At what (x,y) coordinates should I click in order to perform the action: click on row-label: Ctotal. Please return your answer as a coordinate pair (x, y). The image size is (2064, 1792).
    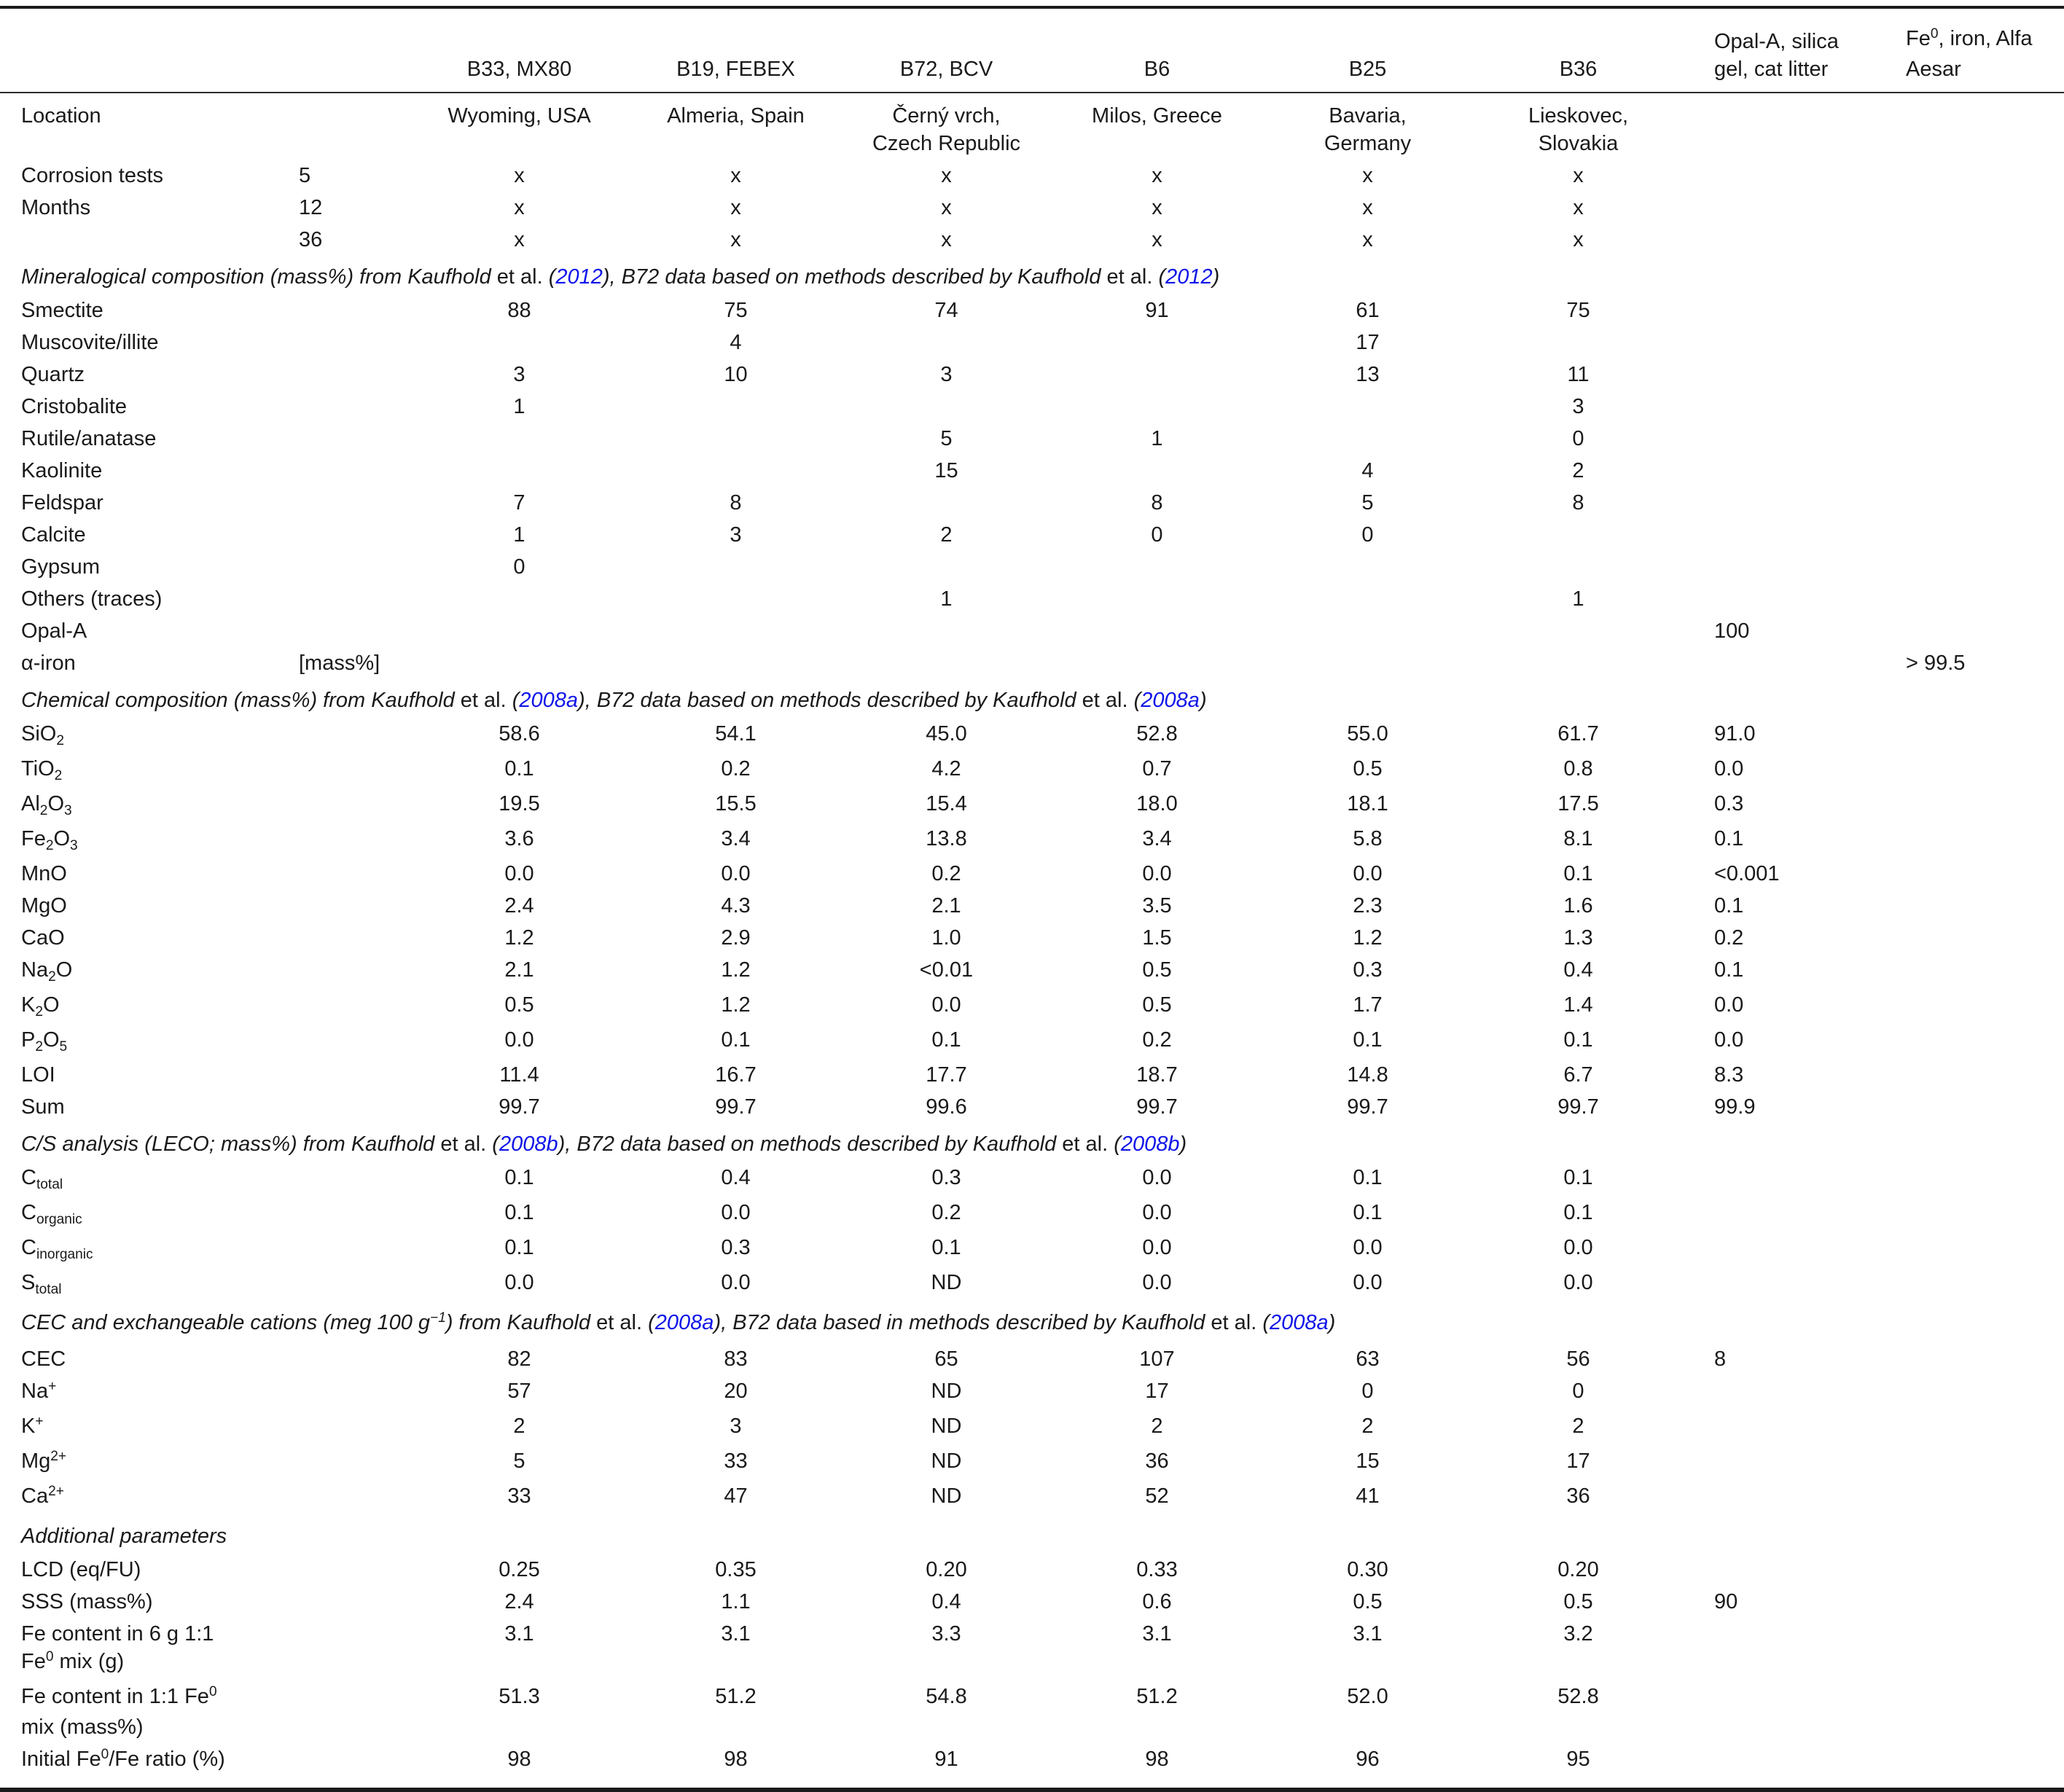
    Looking at the image, I should click on (42, 1179).